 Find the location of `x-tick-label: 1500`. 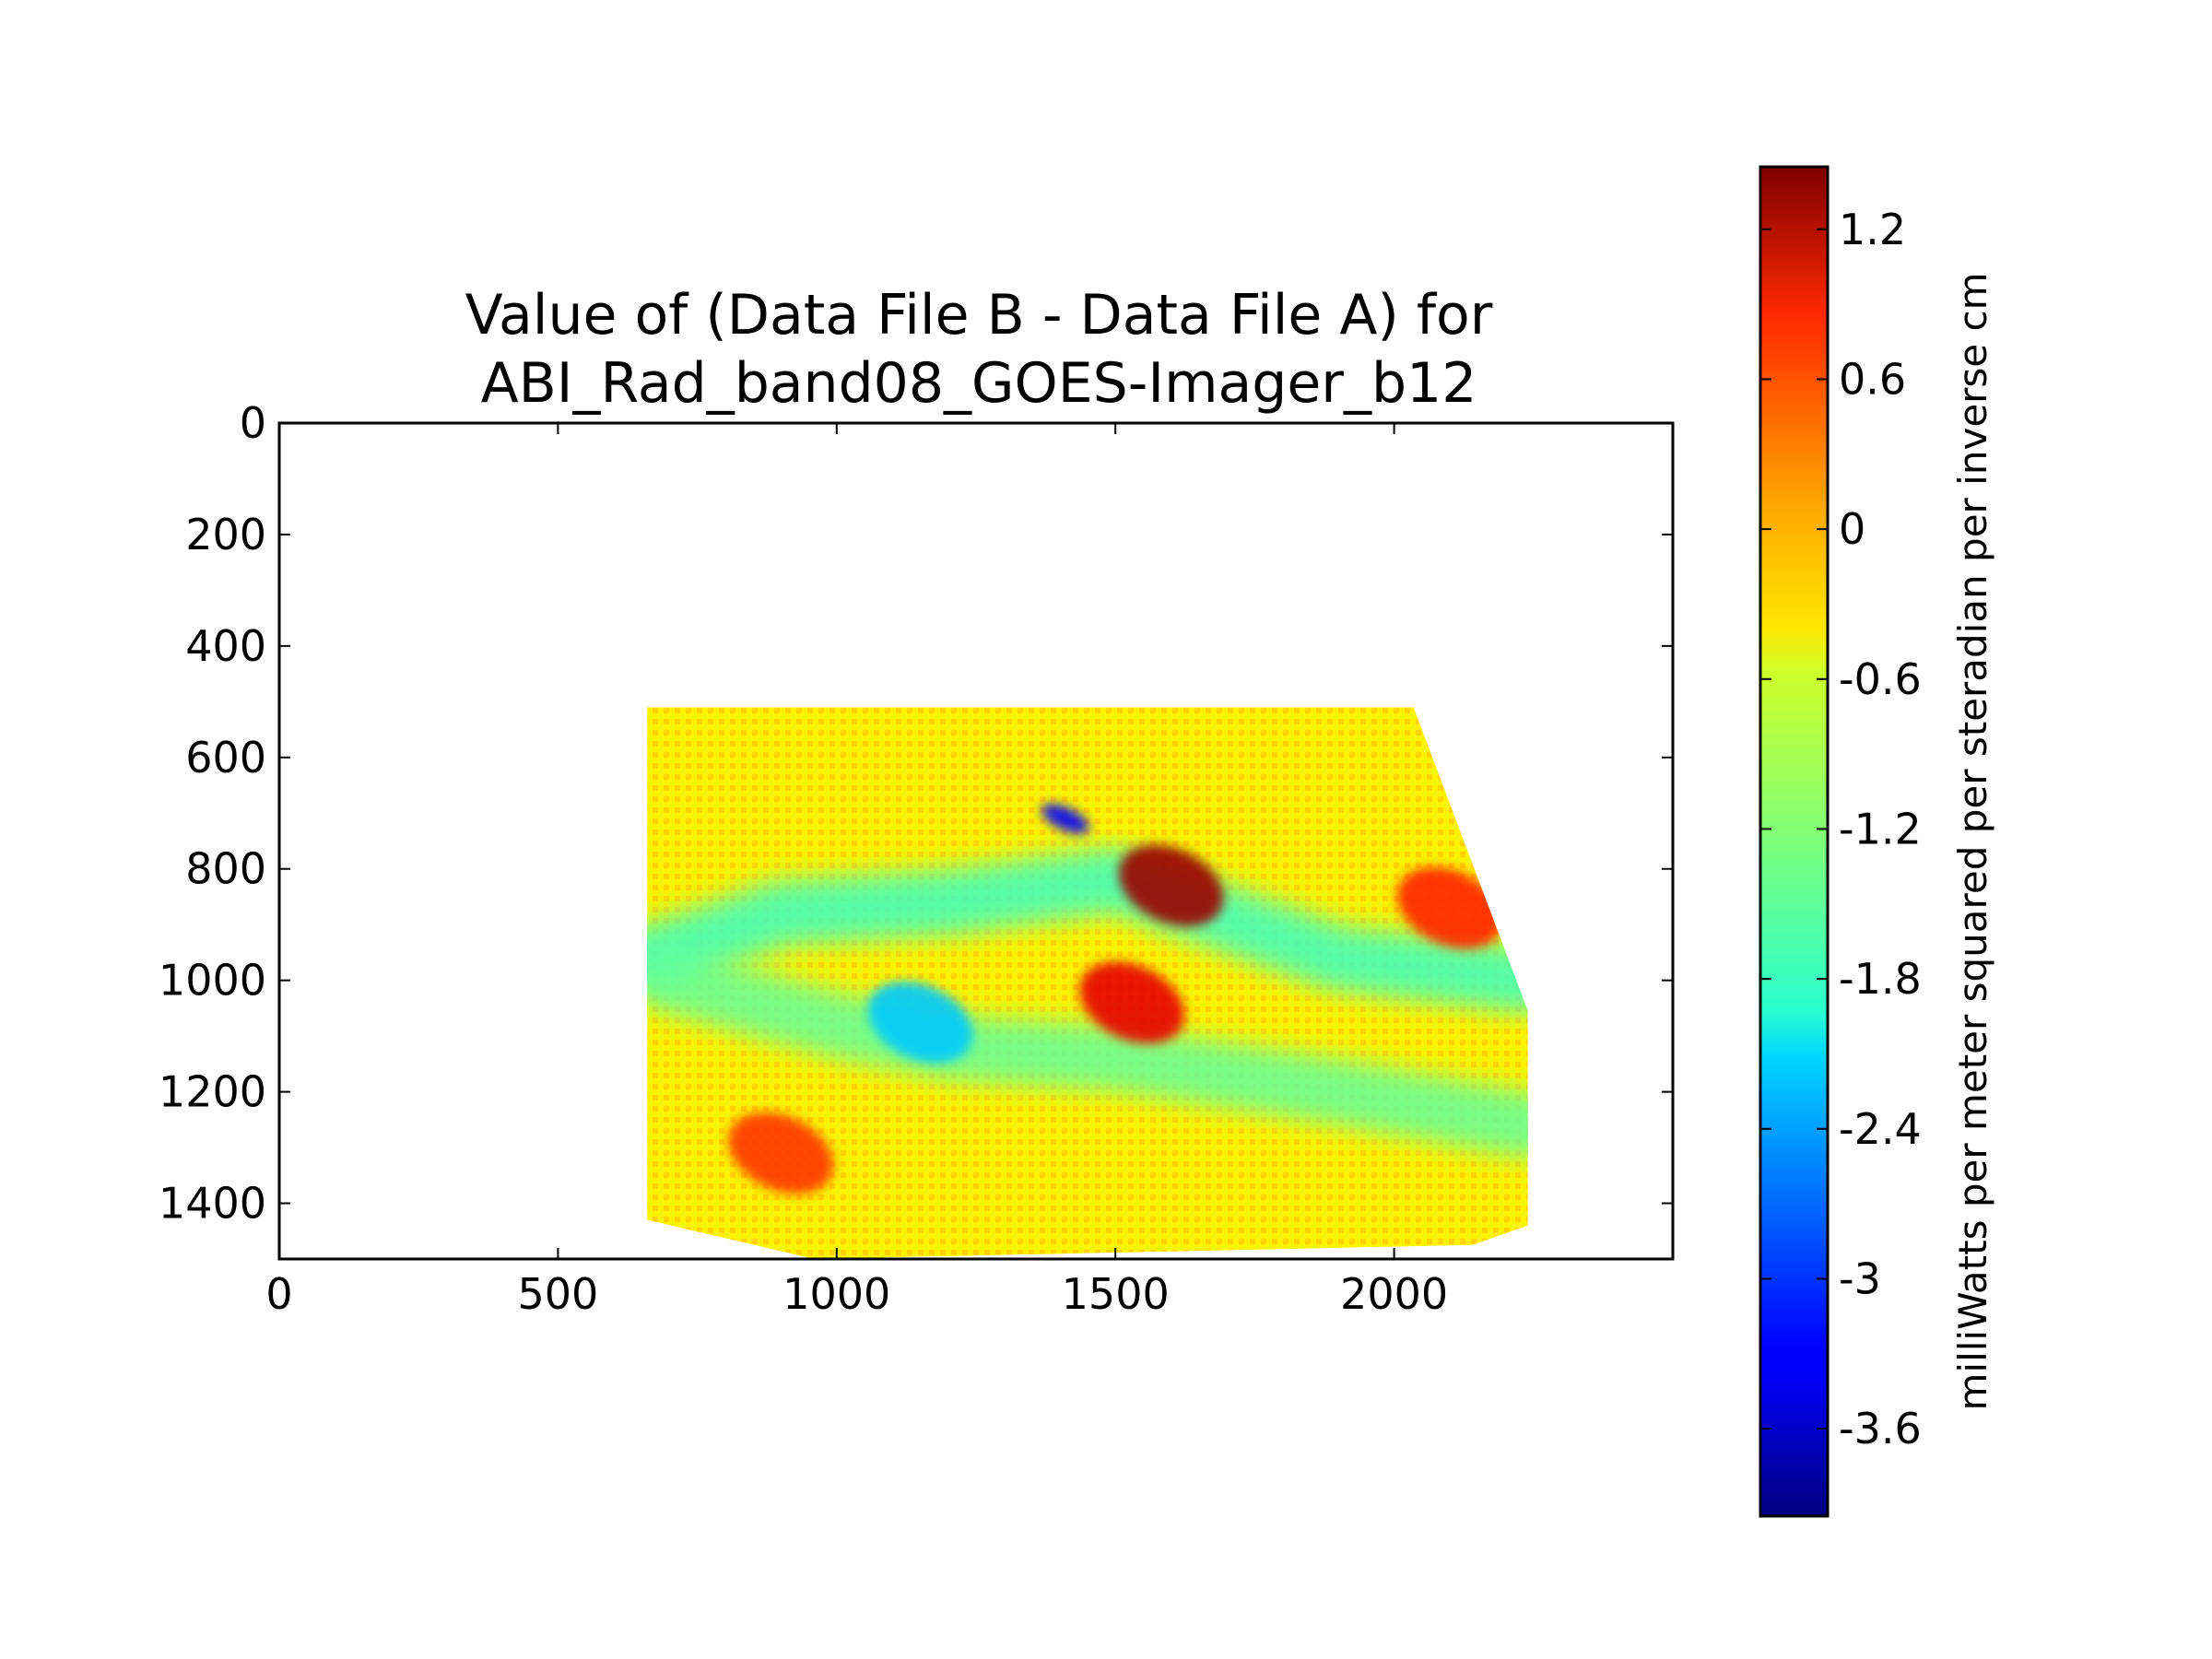

x-tick-label: 1500 is located at coordinates (1116, 1294).